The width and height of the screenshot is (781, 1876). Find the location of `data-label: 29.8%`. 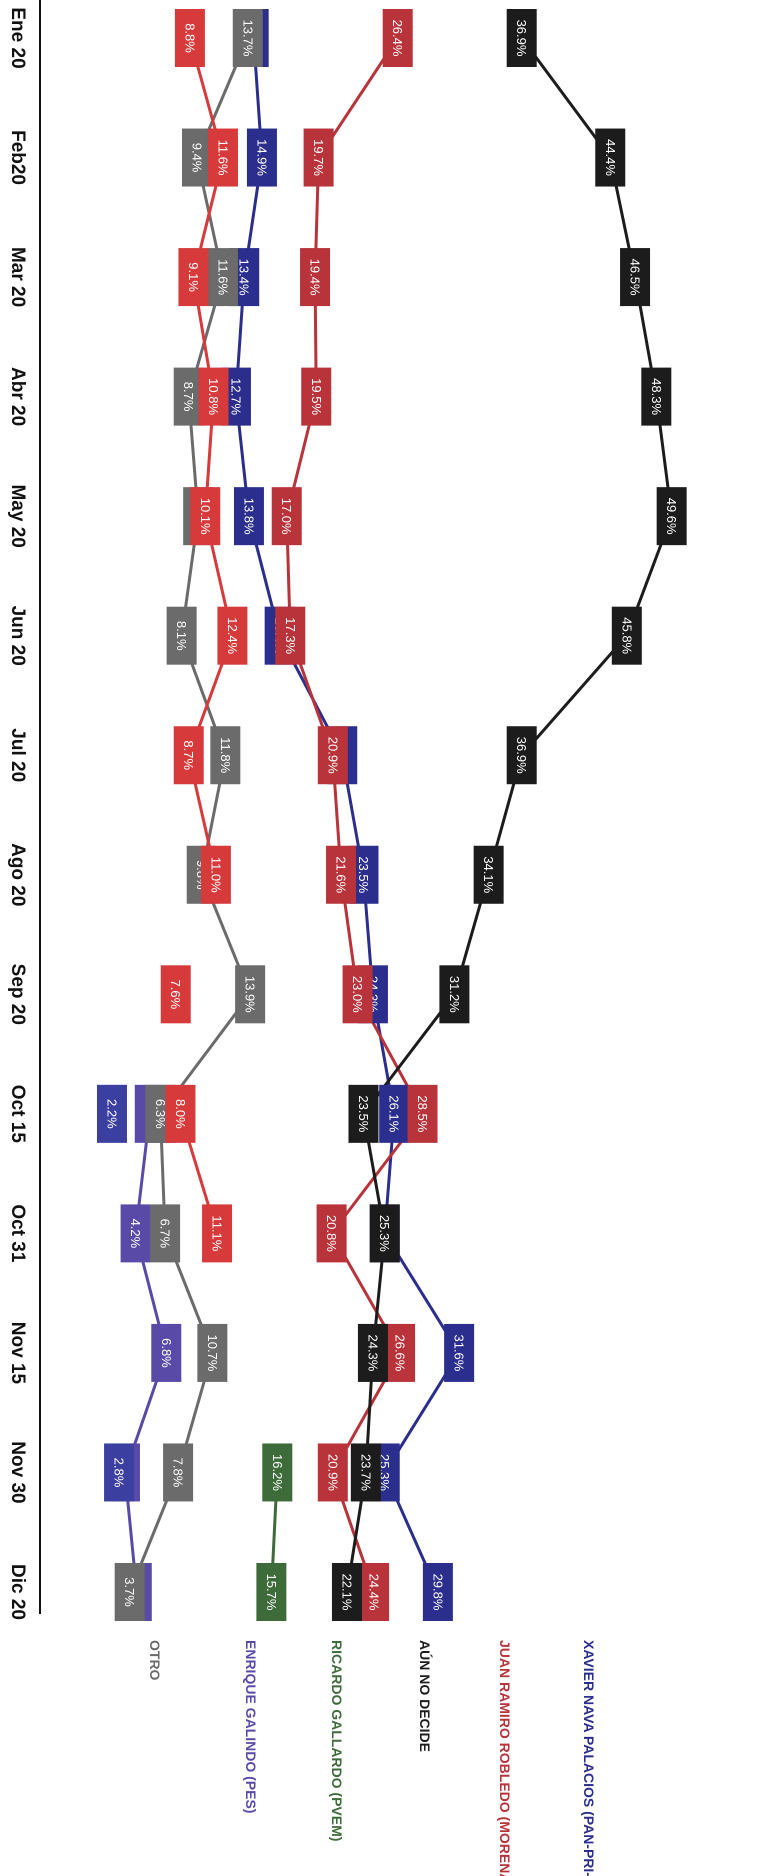

data-label: 29.8% is located at coordinates (437, 1592).